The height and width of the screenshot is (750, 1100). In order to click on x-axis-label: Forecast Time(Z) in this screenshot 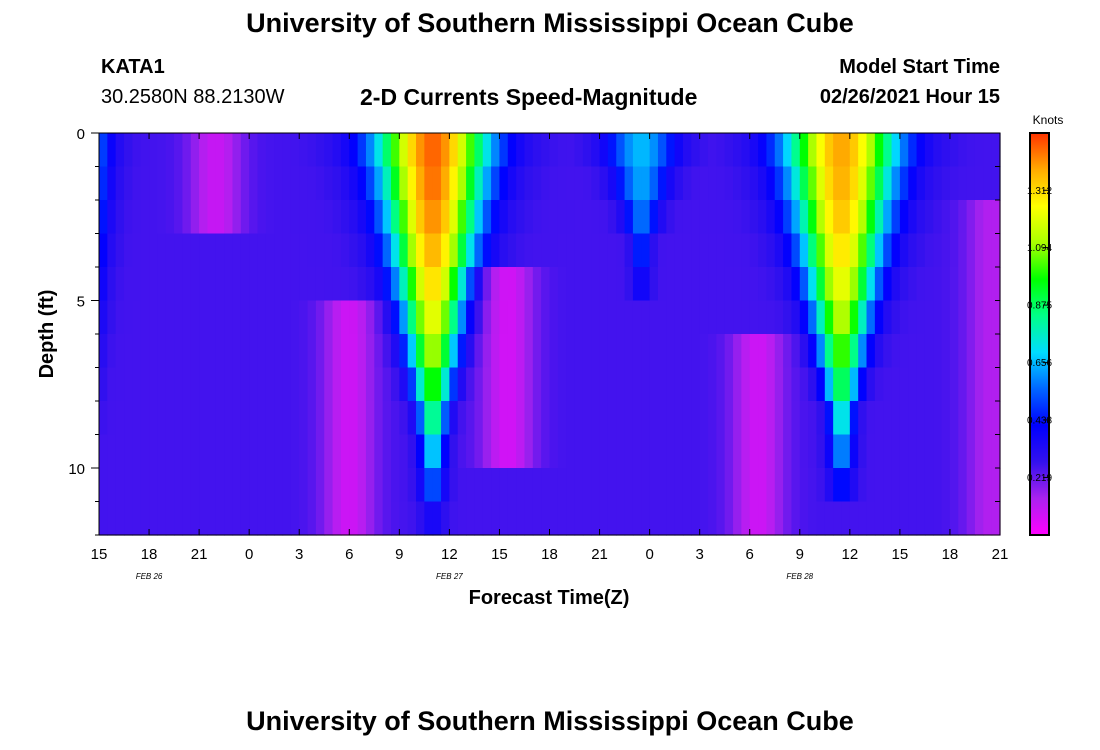, I will do `click(549, 598)`.